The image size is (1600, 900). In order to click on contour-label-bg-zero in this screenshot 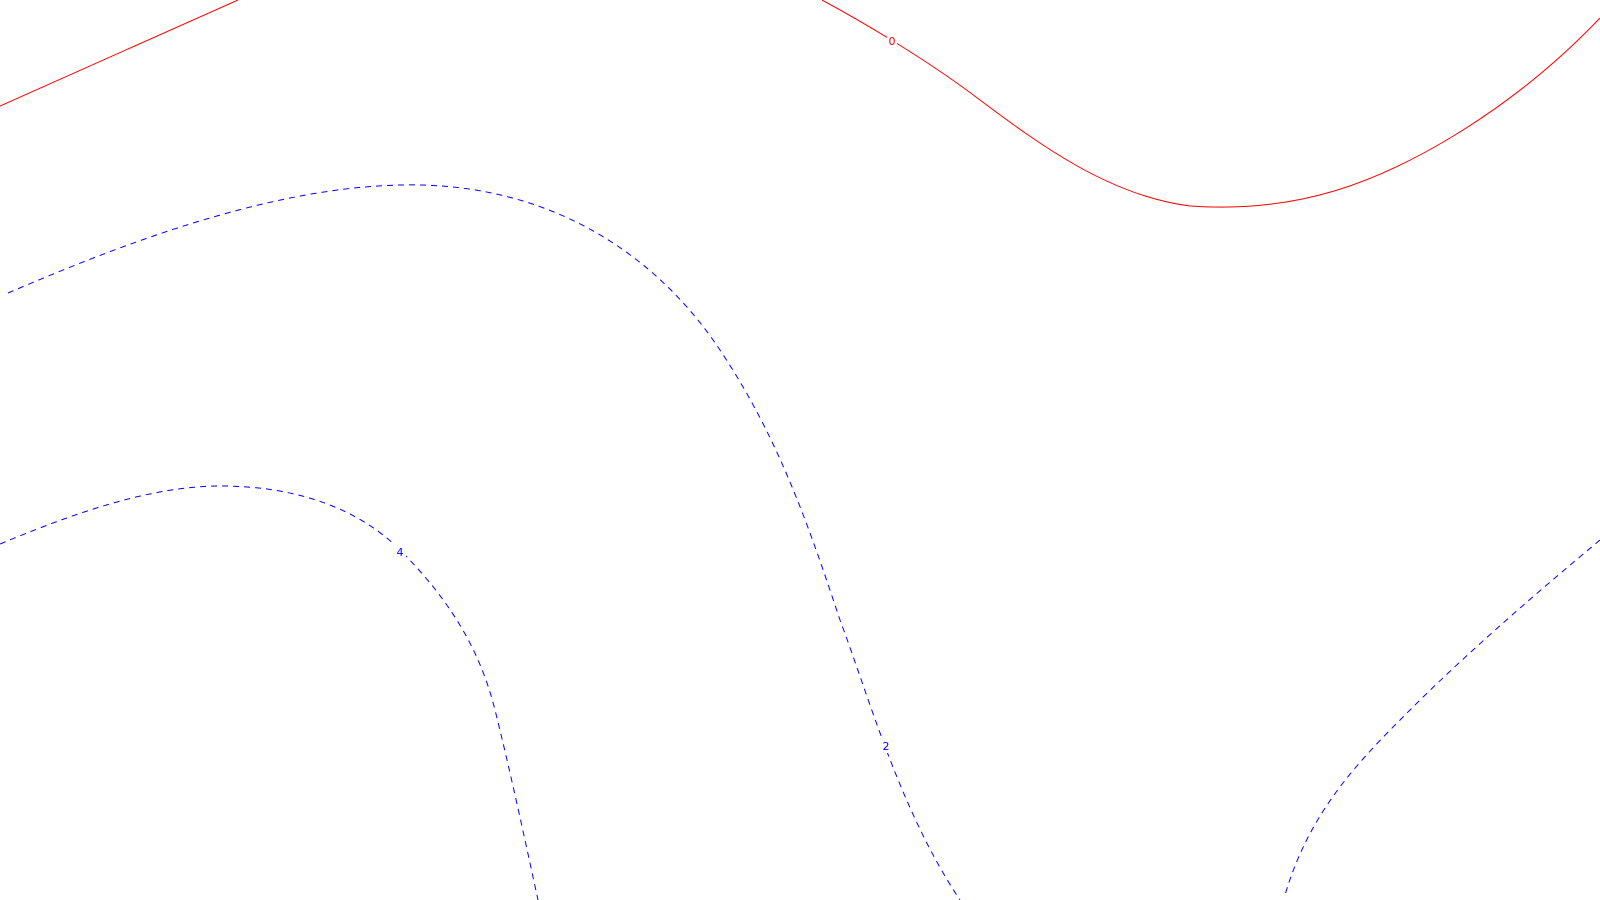, I will do `click(892, 41)`.